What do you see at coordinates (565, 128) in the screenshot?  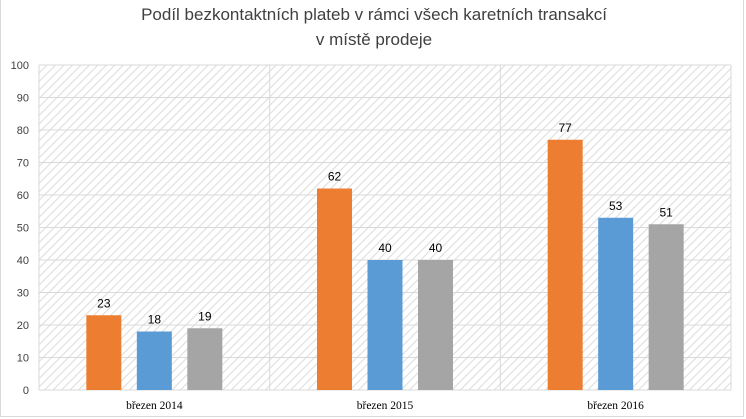 I see `data-label-2-0: 77` at bounding box center [565, 128].